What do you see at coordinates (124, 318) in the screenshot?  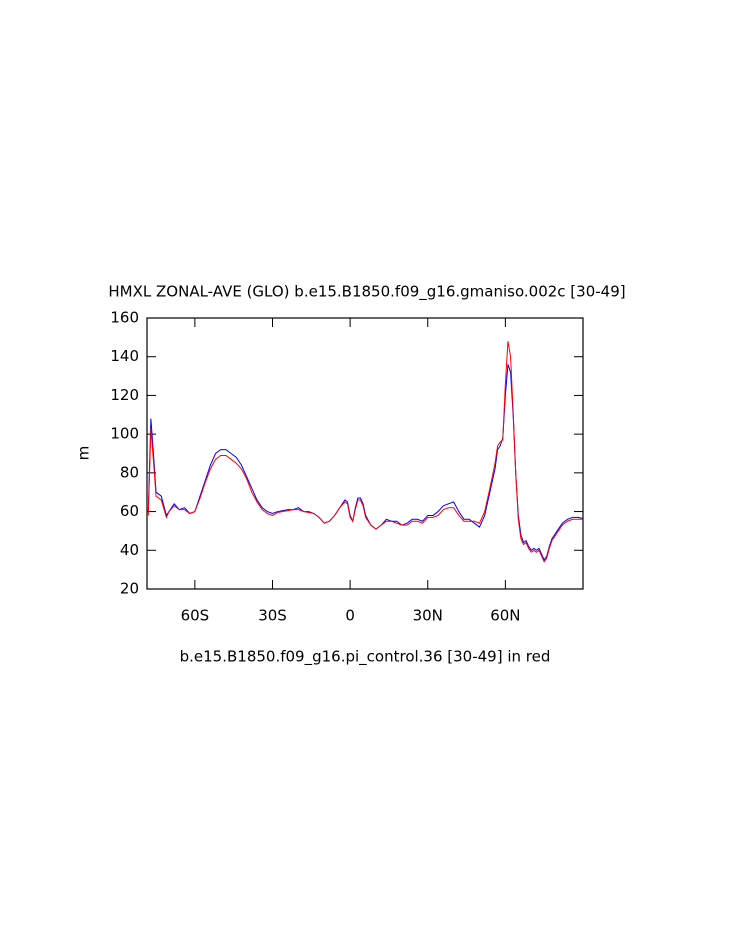 I see `y-tick-label: 160` at bounding box center [124, 318].